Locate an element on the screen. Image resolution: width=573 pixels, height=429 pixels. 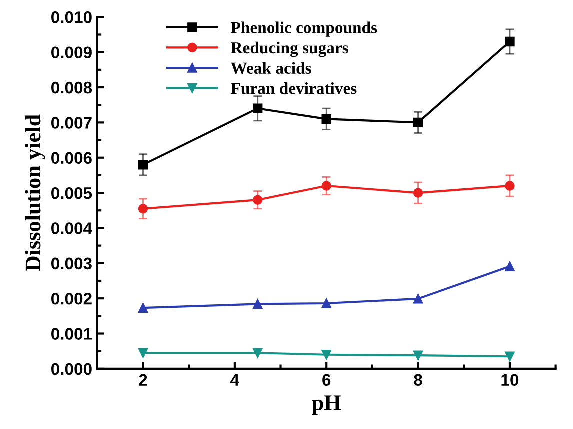
y-axis-title: Dissolution yield is located at coordinates (35, 193).